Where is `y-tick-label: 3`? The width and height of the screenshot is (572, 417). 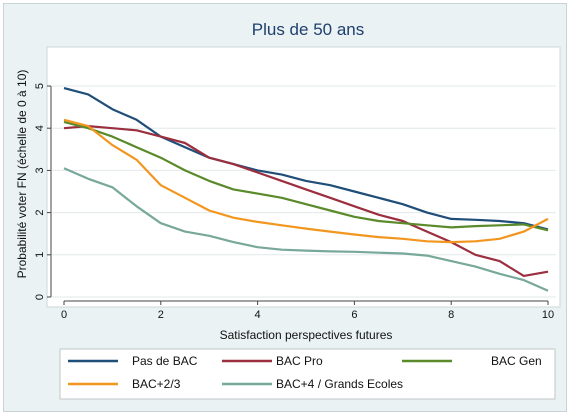
y-tick-label: 3 is located at coordinates (40, 170).